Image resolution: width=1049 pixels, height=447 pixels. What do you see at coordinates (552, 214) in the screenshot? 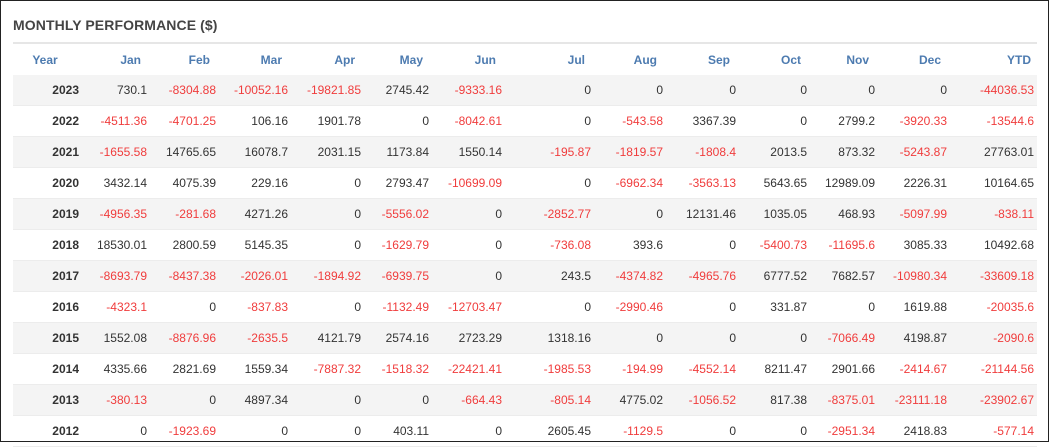
I see `value-cell-jul: -2852.77` at bounding box center [552, 214].